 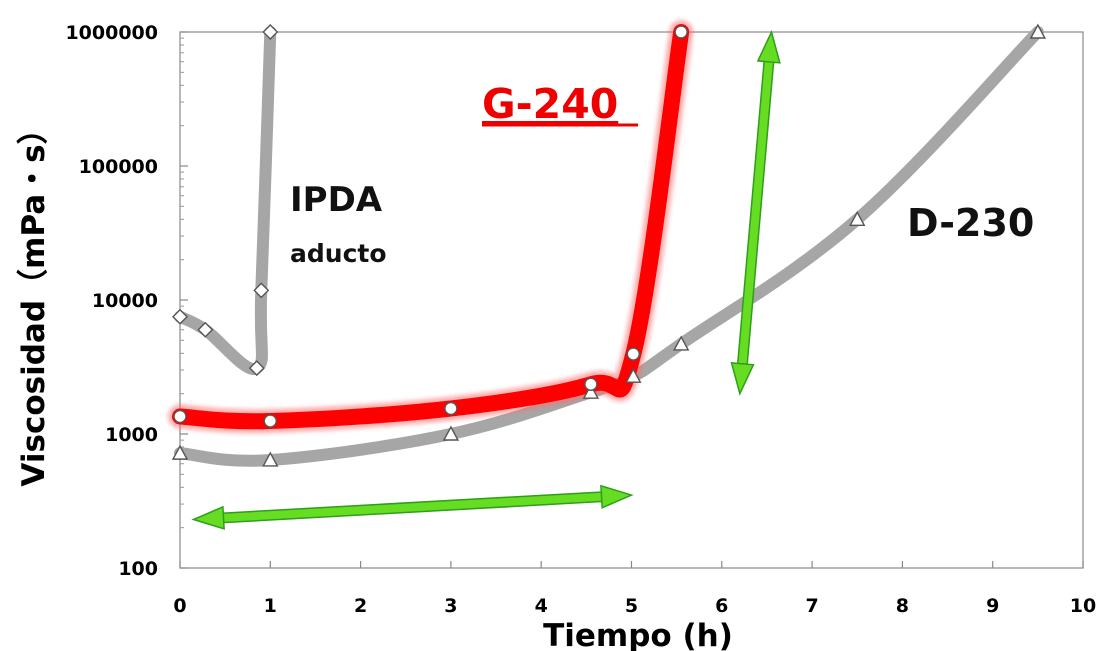 I want to click on x-tick-label: 10, so click(x=1083, y=606).